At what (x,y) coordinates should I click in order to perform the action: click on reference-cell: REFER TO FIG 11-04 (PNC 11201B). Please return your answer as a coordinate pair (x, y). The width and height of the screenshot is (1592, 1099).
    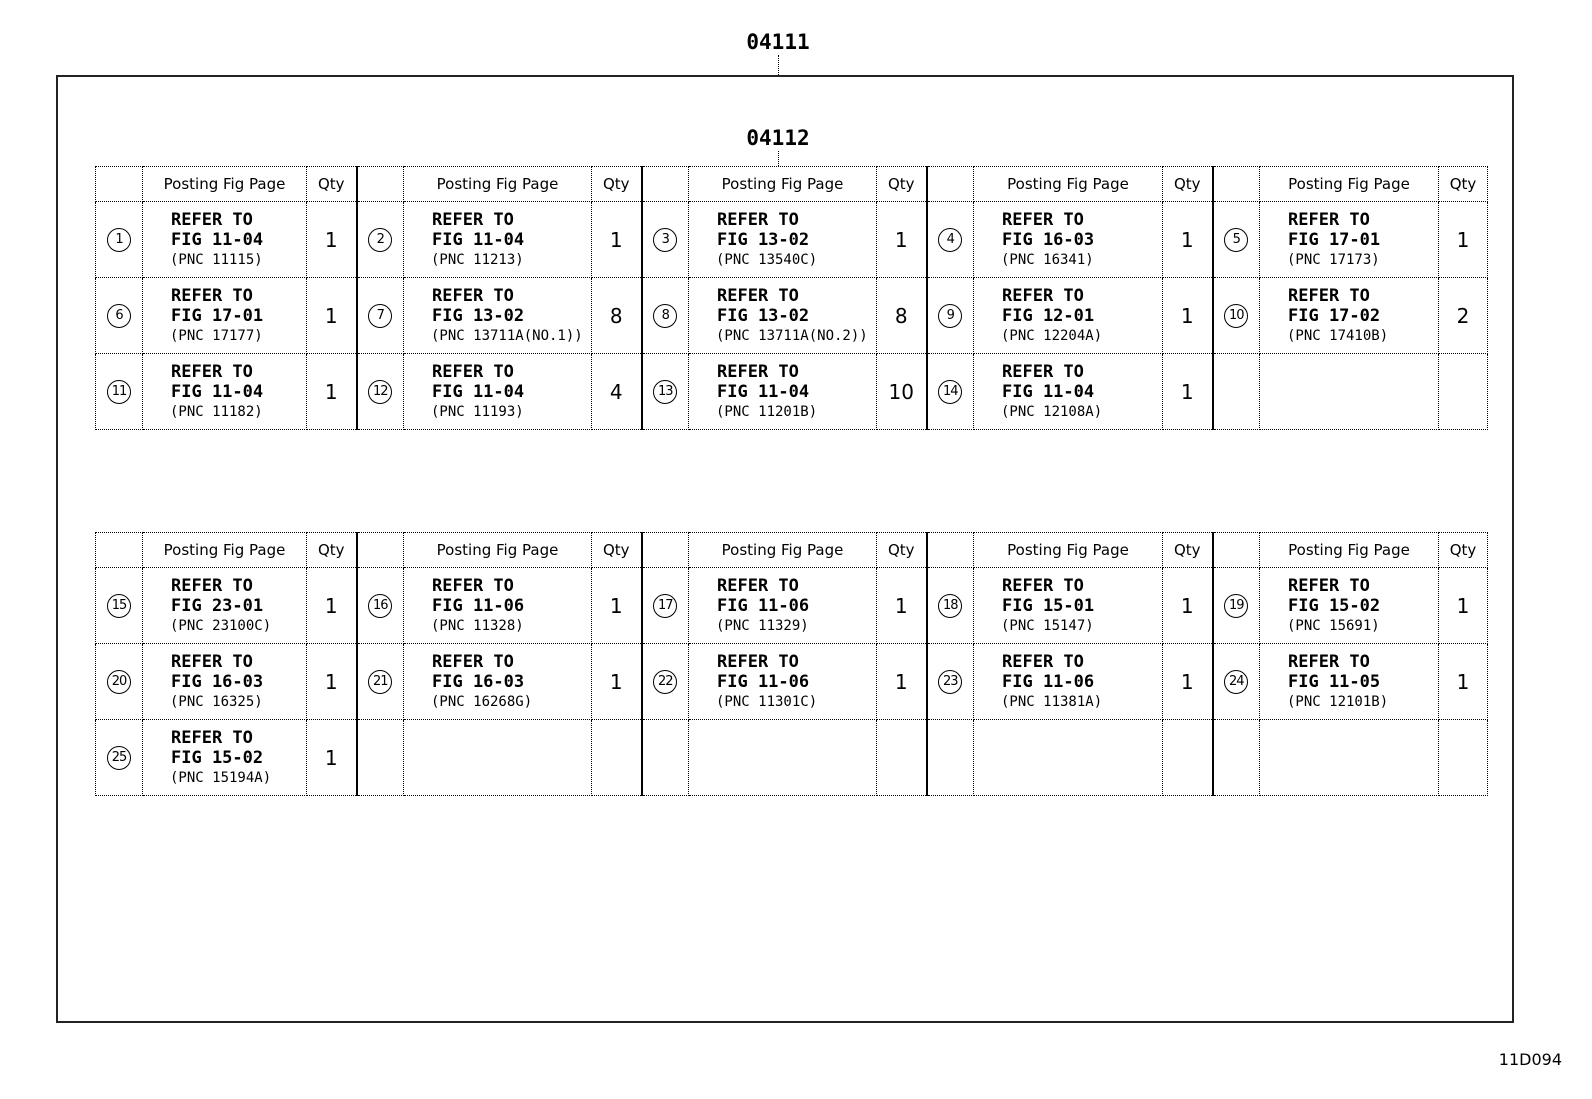
    Looking at the image, I should click on (782, 391).